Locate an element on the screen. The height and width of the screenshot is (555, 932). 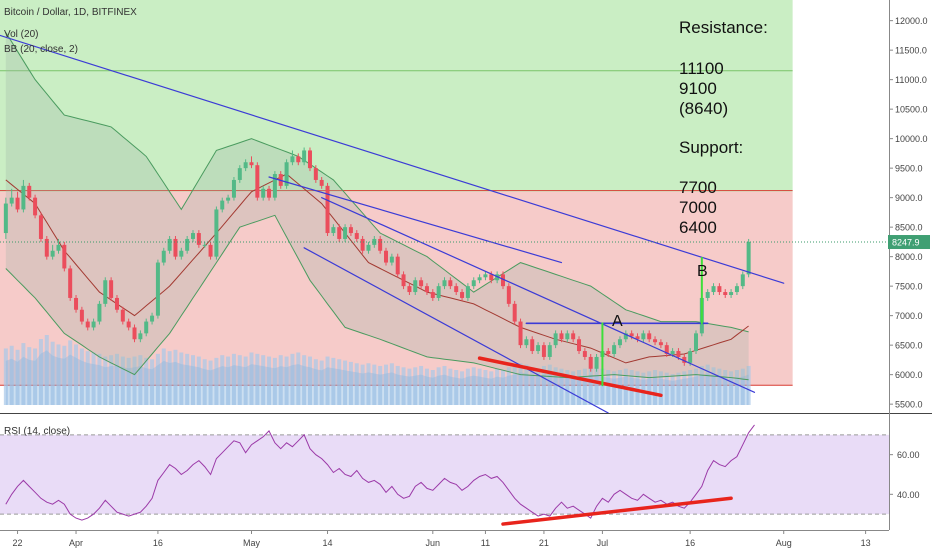
resistance-level-2: 9100 is located at coordinates (698, 88).